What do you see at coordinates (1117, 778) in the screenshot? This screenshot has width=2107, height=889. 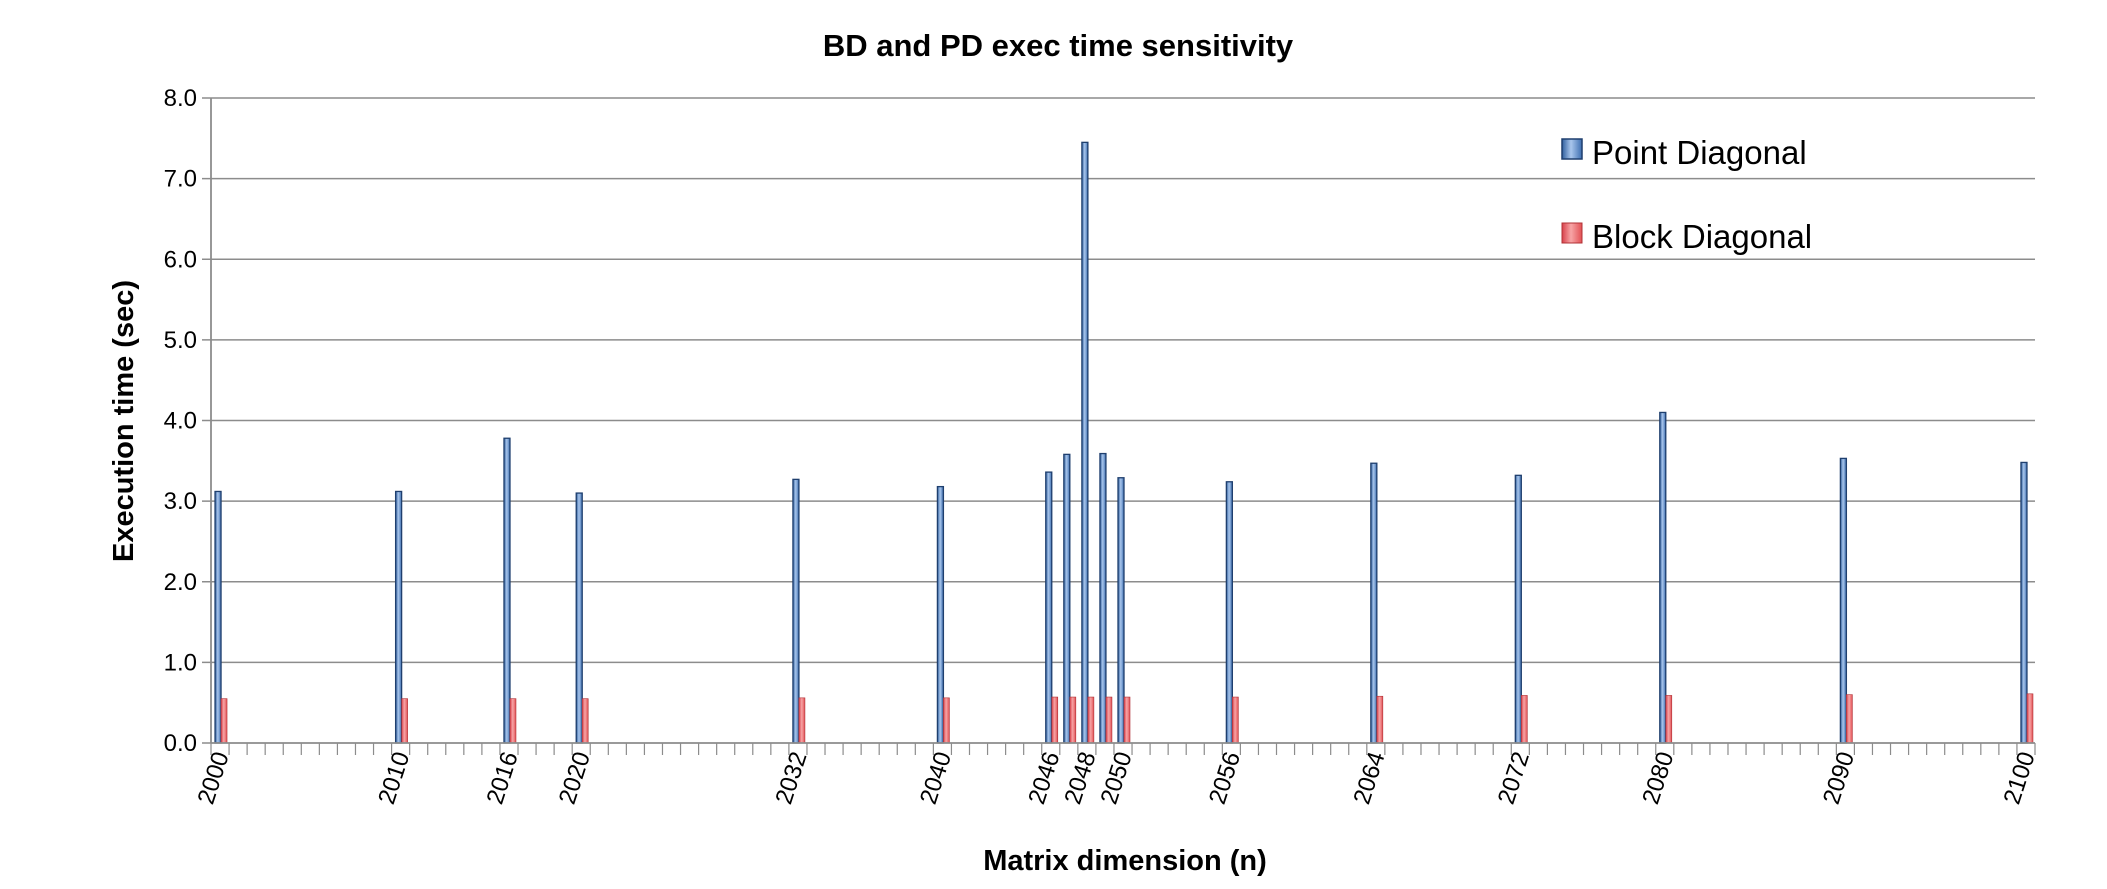 I see `x-tick-label: 2050` at bounding box center [1117, 778].